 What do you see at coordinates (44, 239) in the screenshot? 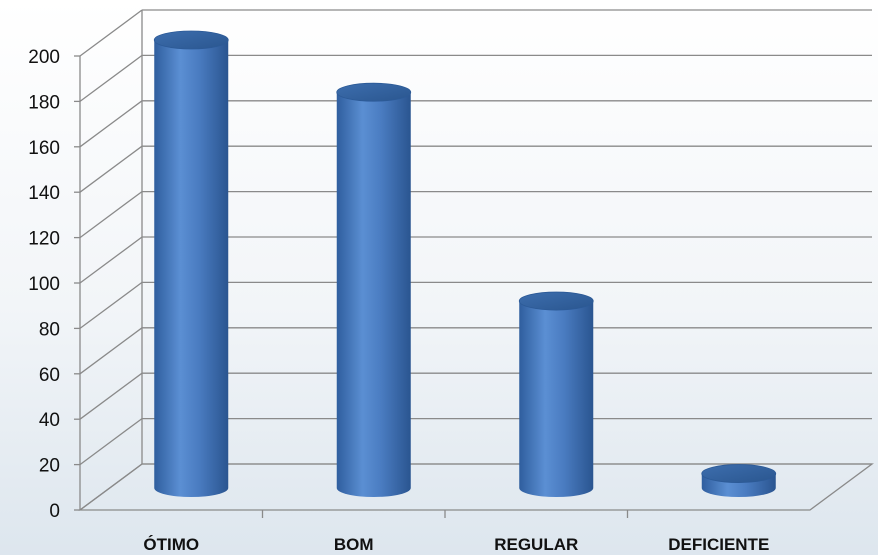
I see `y-tick-label: 120` at bounding box center [44, 239].